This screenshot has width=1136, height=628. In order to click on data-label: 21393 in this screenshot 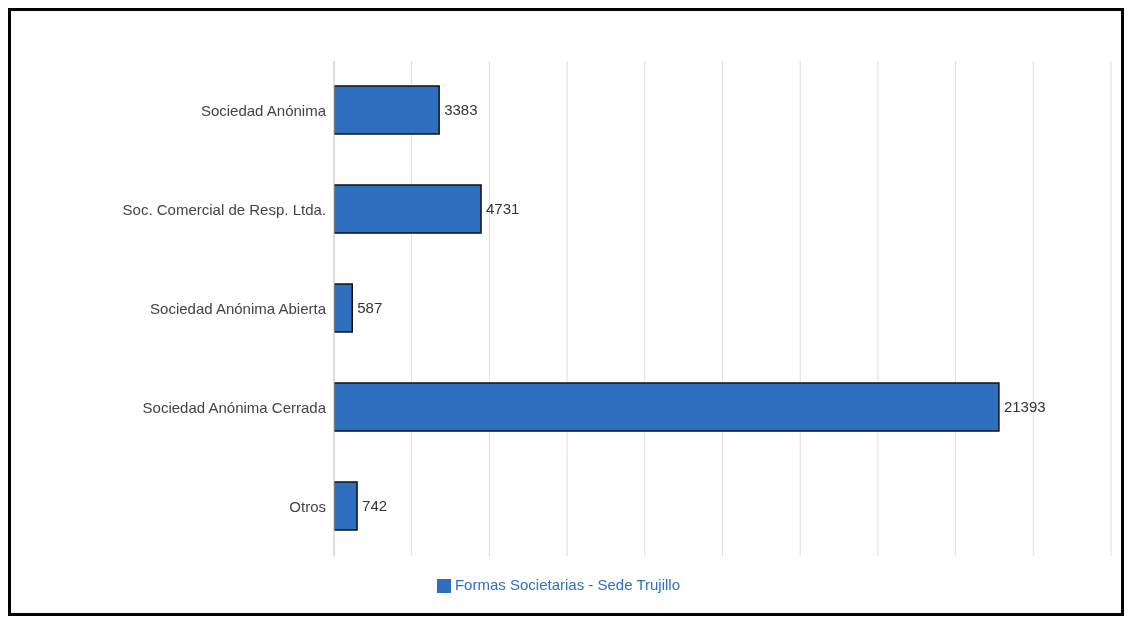, I will do `click(1024, 407)`.